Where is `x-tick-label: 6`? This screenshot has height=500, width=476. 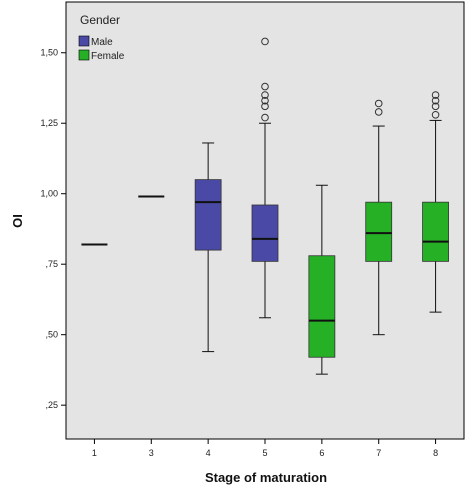 x-tick-label: 6 is located at coordinates (321, 453).